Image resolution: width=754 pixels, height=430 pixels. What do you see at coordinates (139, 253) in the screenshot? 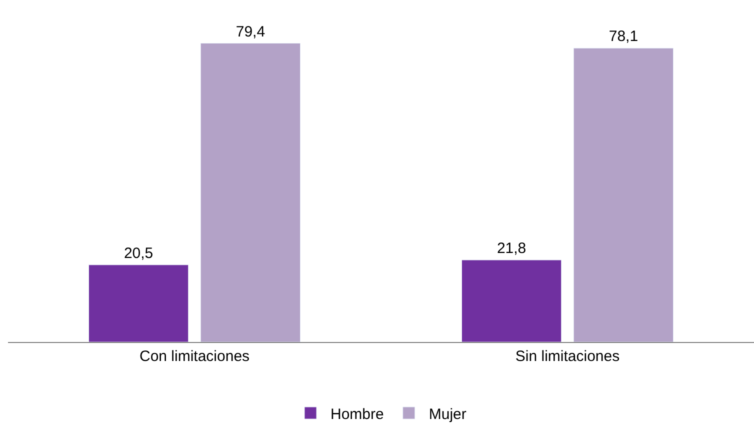
I see `data-label: 20,5` at bounding box center [139, 253].